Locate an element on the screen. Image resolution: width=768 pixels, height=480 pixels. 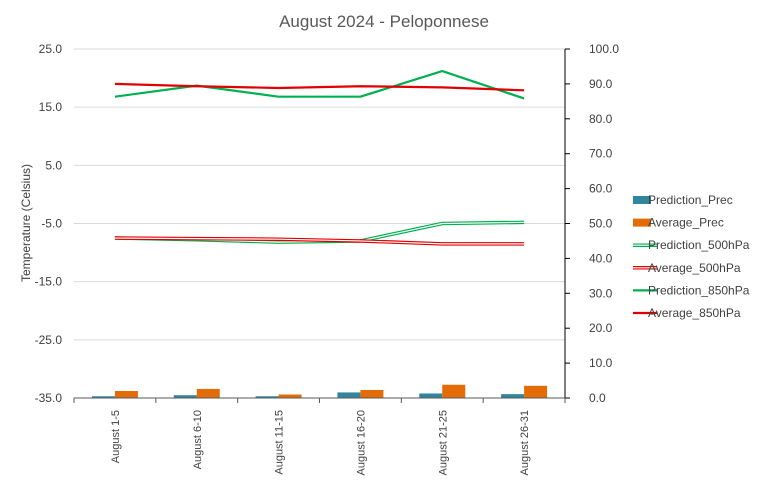
chart-title: August 2024 - Peloponnese is located at coordinates (384, 21).